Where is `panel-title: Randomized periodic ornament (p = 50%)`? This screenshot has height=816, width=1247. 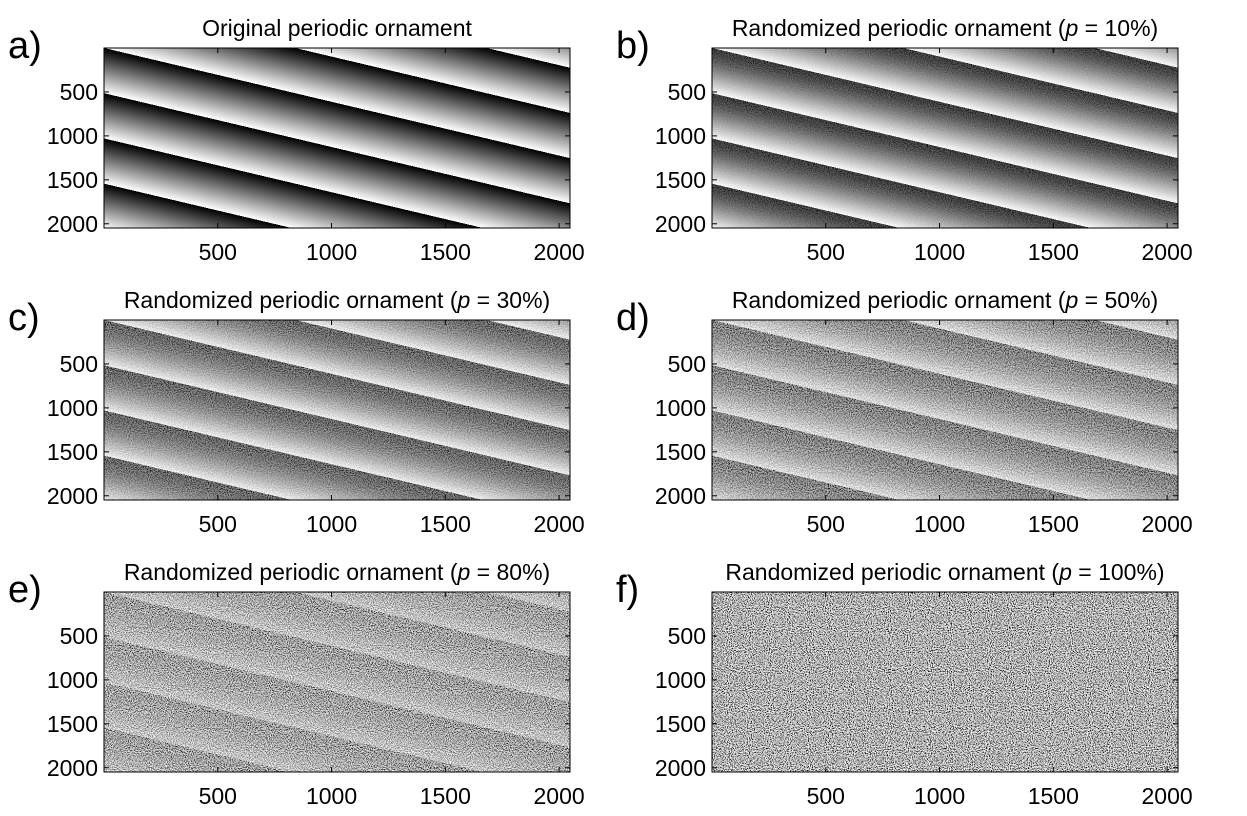 panel-title: Randomized periodic ornament (p = 50%) is located at coordinates (945, 300).